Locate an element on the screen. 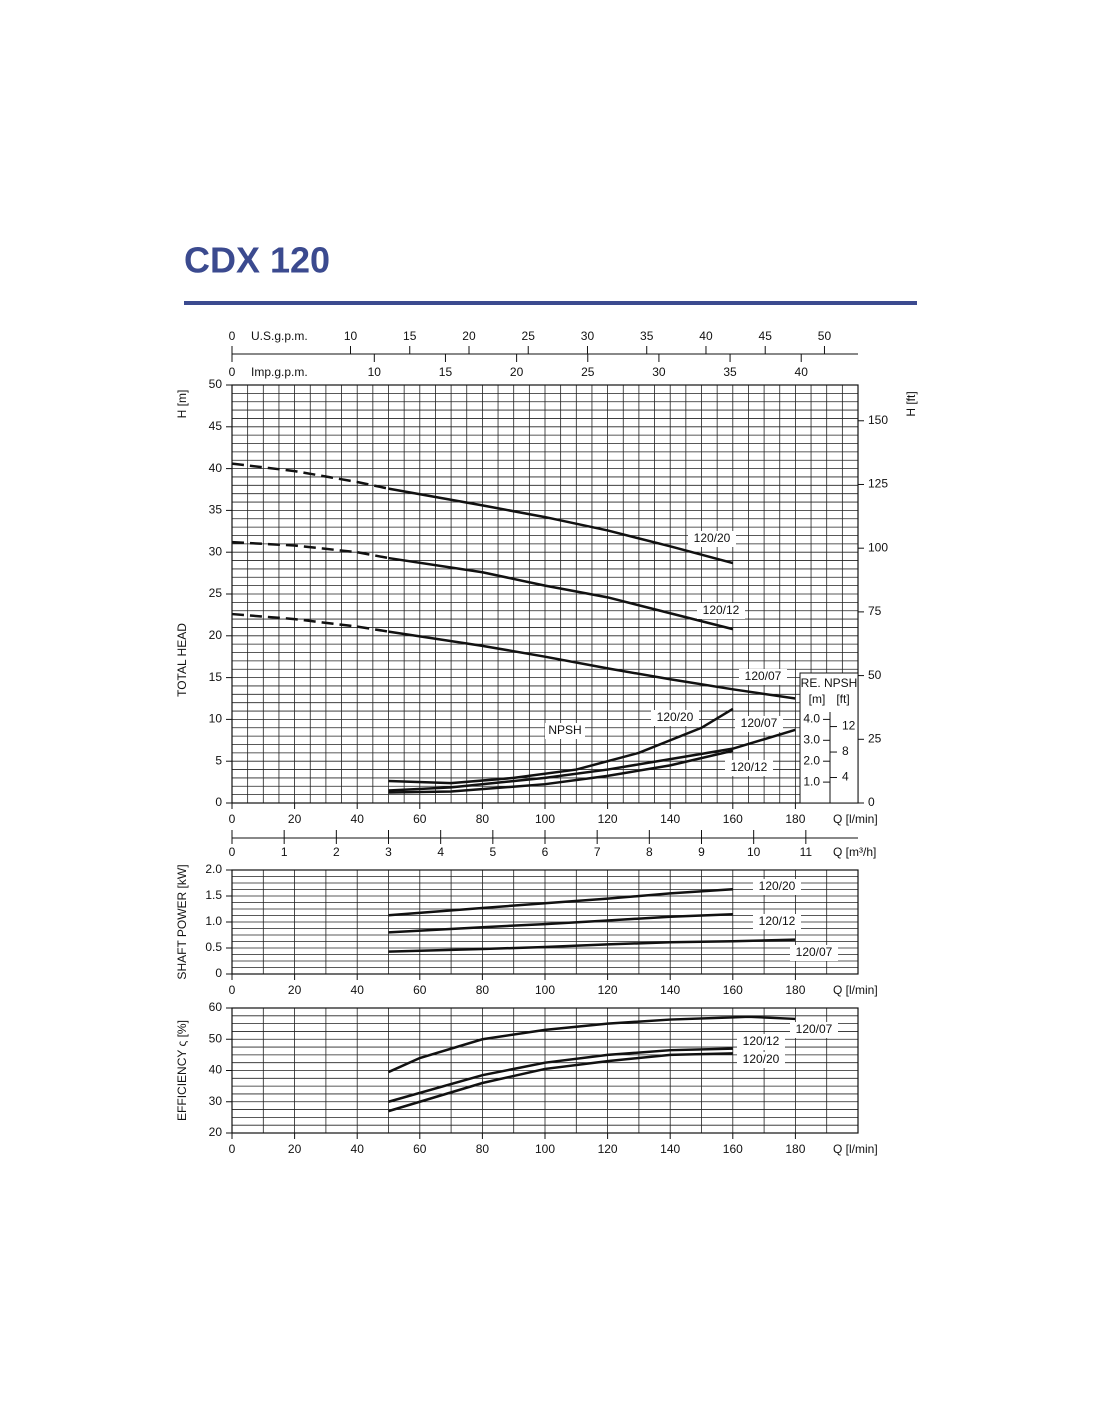  bottom-axis-tick-label: 1 is located at coordinates (284, 852).